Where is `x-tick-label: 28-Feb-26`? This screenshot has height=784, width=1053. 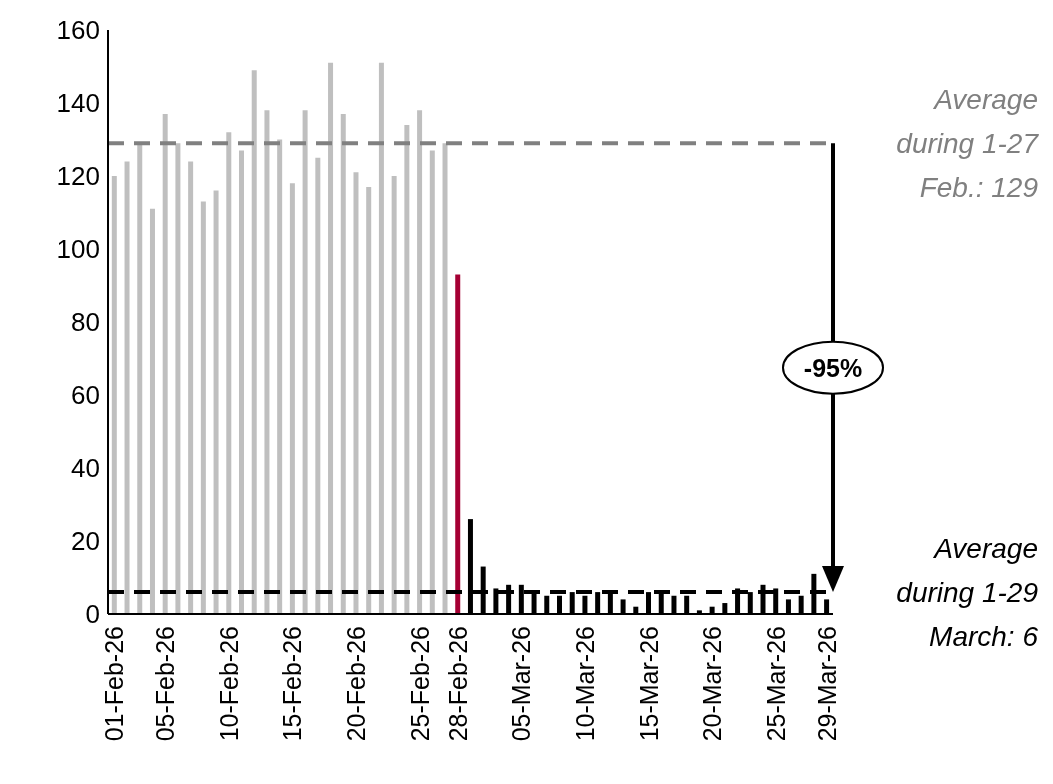
x-tick-label: 28-Feb-26 is located at coordinates (457, 684).